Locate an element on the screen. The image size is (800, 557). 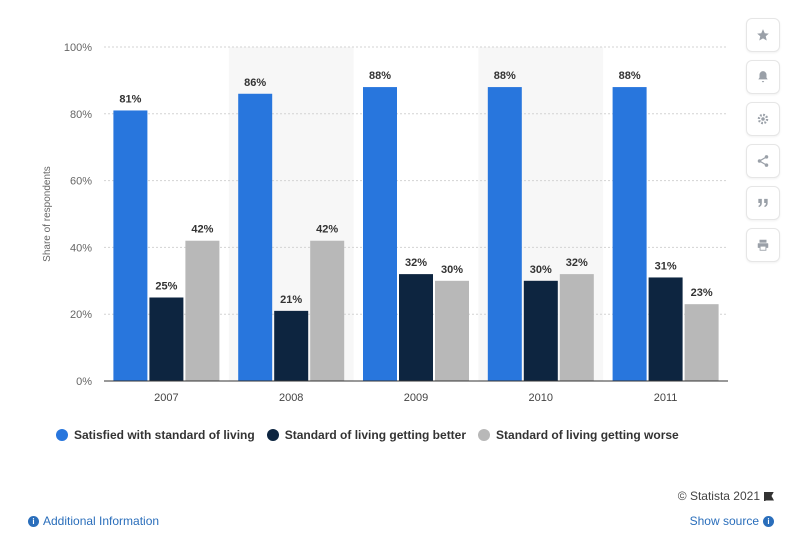
legend-dot-better is located at coordinates (272, 435).